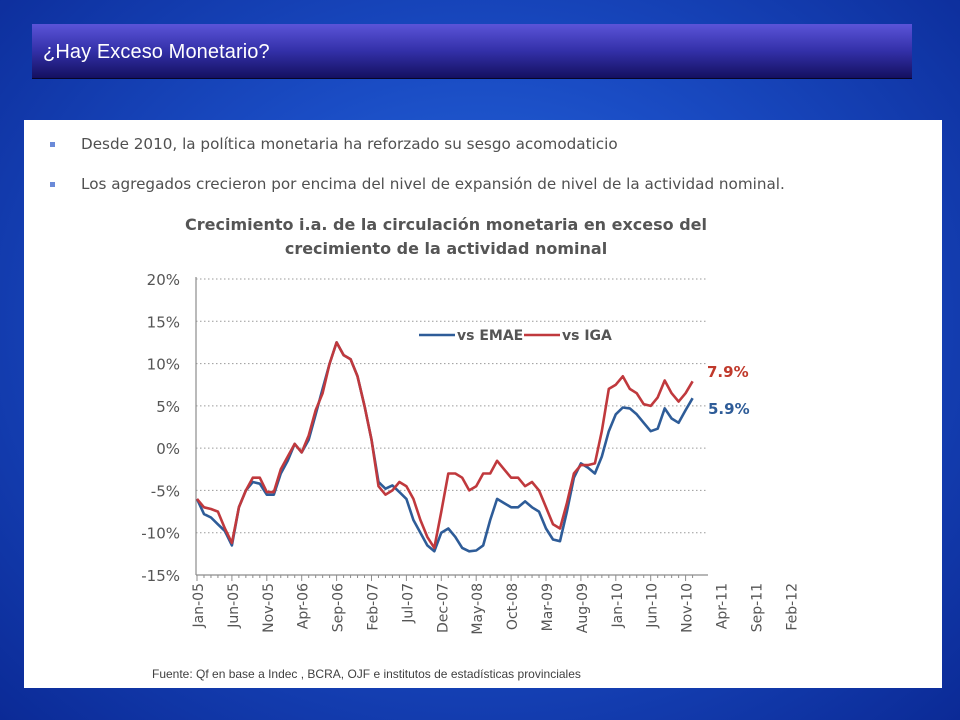  What do you see at coordinates (587, 336) in the screenshot?
I see `legend-label-iga: vs IGA` at bounding box center [587, 336].